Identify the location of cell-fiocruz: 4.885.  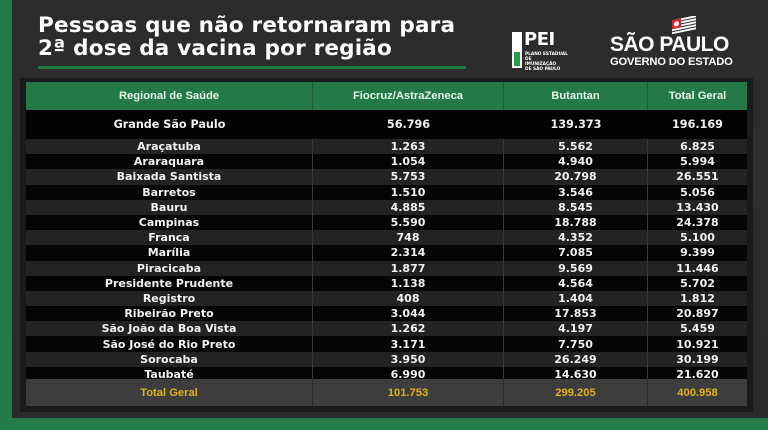
(408, 207).